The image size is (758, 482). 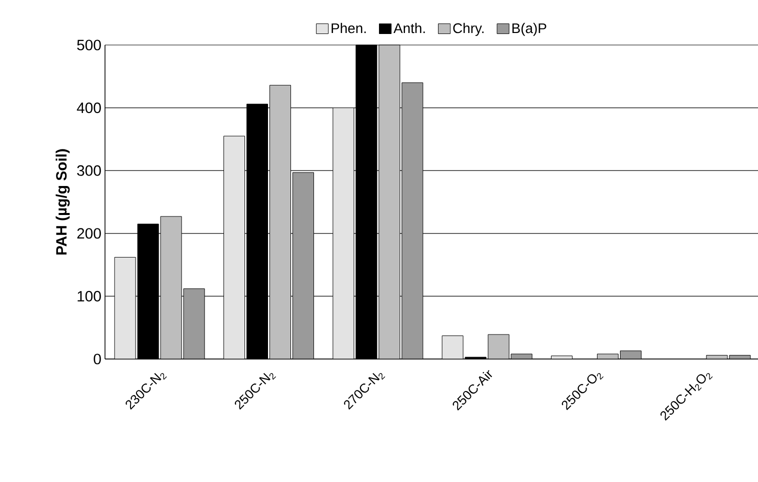 I want to click on y-tick-label: 200, so click(x=89, y=233).